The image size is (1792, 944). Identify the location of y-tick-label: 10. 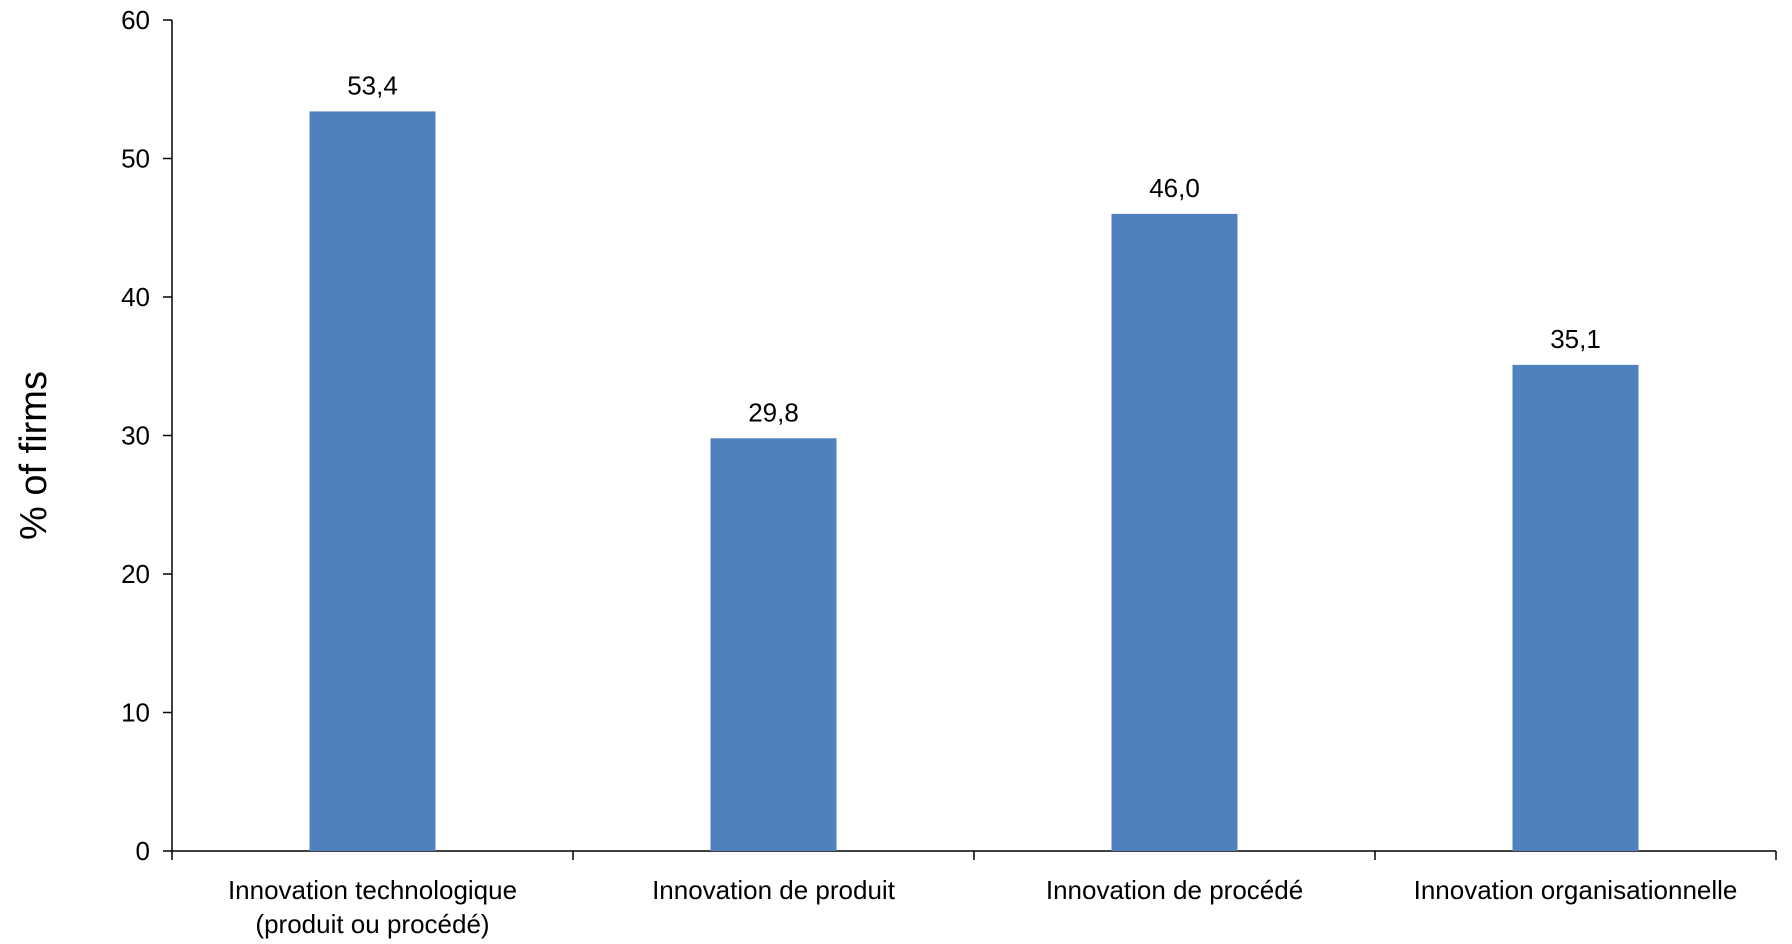
(135, 713).